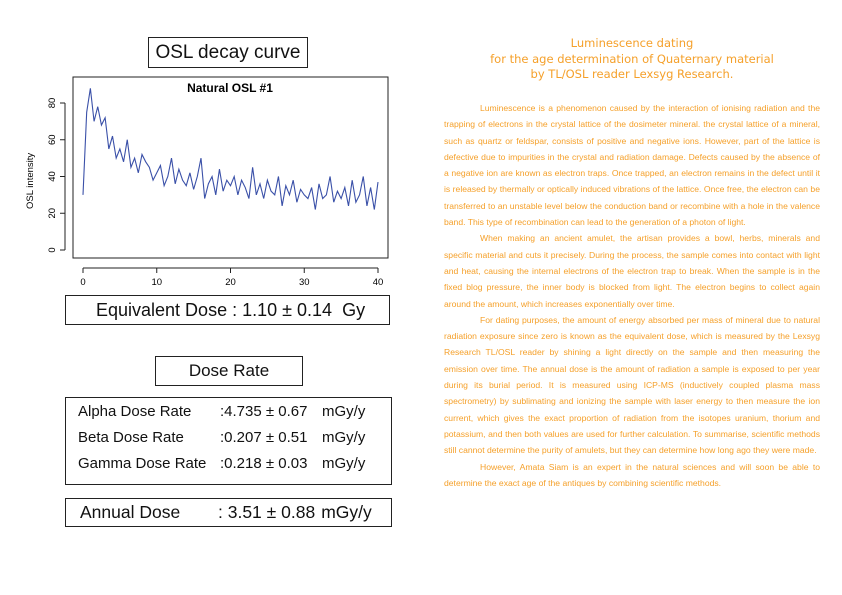  What do you see at coordinates (229, 371) in the screenshot?
I see `dose-rate-title: Dose Rate` at bounding box center [229, 371].